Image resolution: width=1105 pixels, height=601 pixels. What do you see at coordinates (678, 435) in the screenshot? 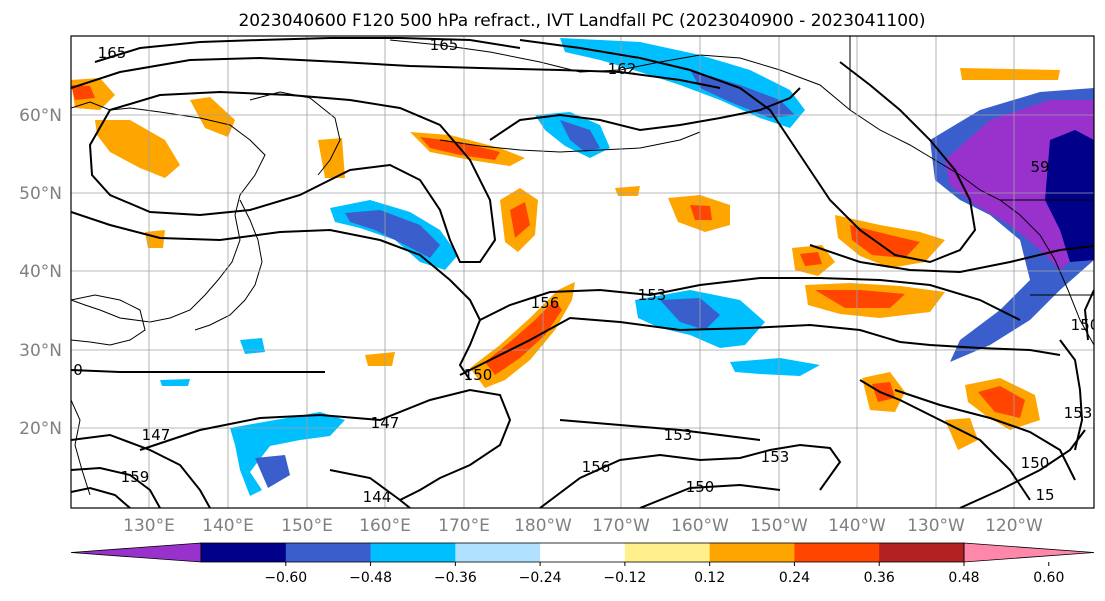
I see `contour-label-153b: 153` at bounding box center [678, 435].